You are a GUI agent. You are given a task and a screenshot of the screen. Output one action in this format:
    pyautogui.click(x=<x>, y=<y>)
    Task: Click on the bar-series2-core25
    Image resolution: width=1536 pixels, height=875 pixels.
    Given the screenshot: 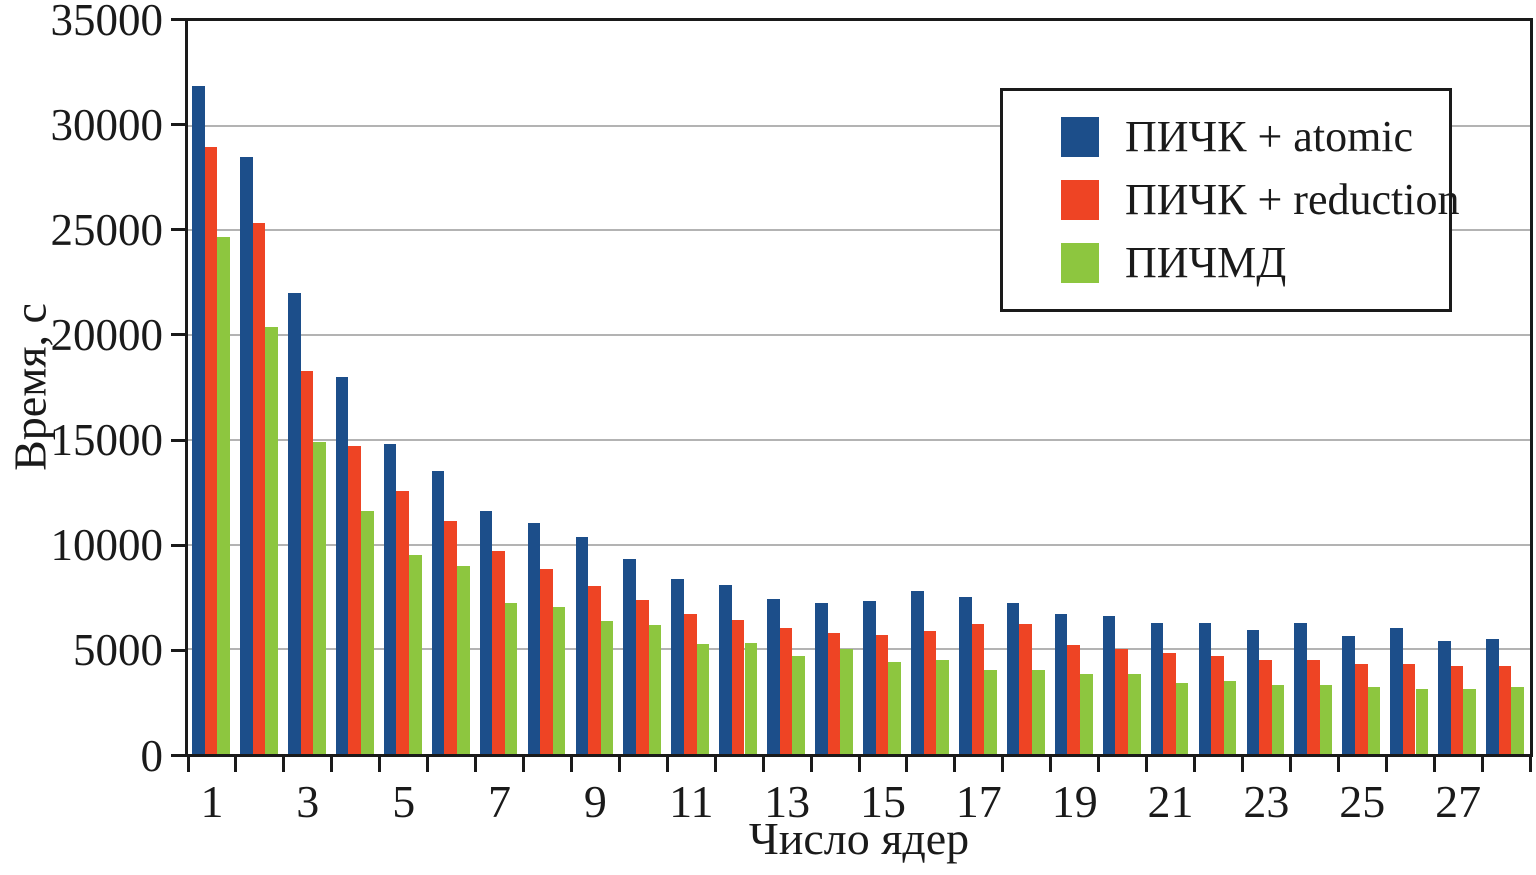 What is the action you would take?
    pyautogui.click(x=1361, y=708)
    